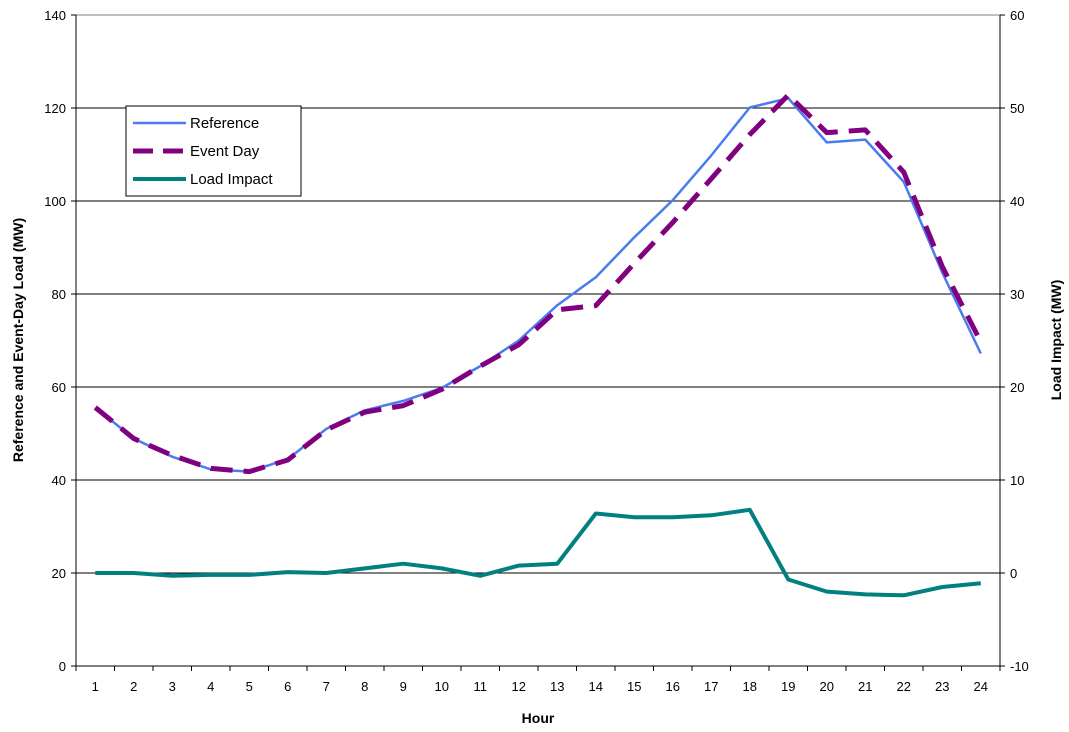 The height and width of the screenshot is (732, 1069). I want to click on x-tick-label: 2, so click(133, 686).